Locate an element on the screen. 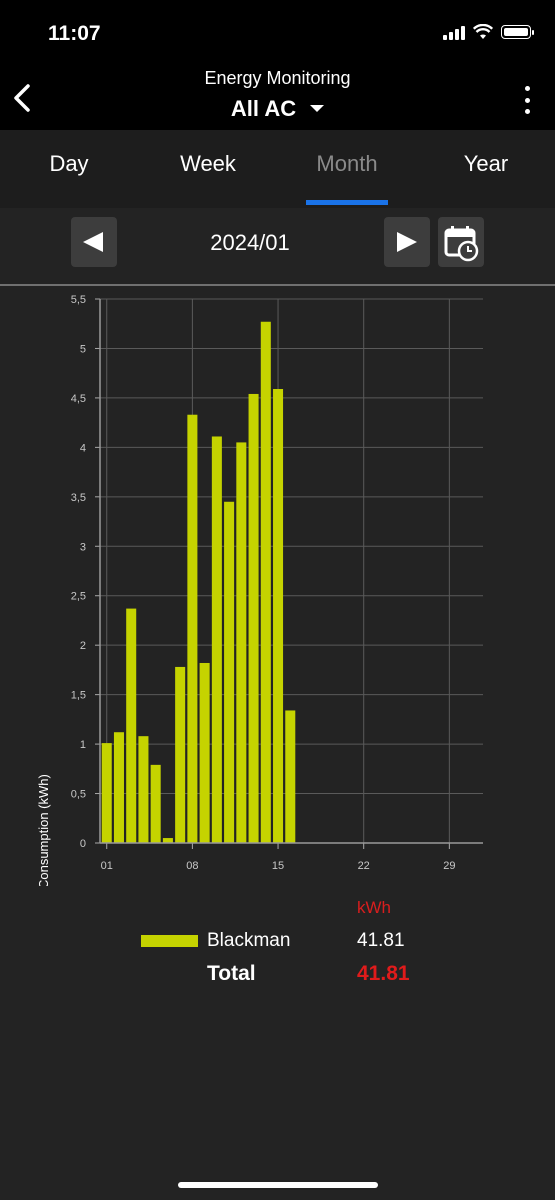 The width and height of the screenshot is (555, 1200). page-title: Energy Monitoring is located at coordinates (277, 78).